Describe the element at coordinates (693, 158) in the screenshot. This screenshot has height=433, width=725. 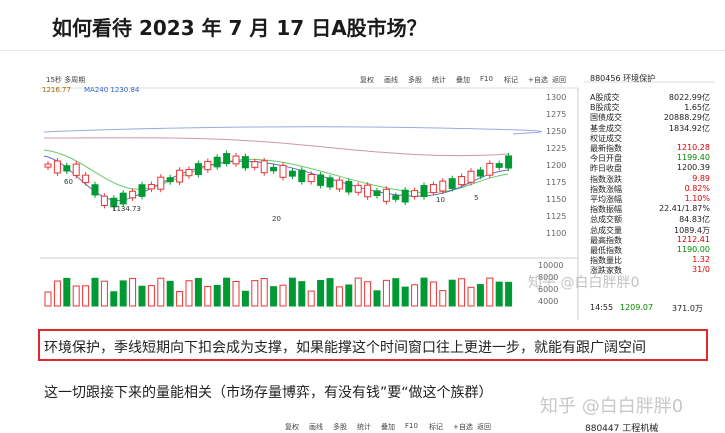
I see `panel-value: 1199.40` at that location.